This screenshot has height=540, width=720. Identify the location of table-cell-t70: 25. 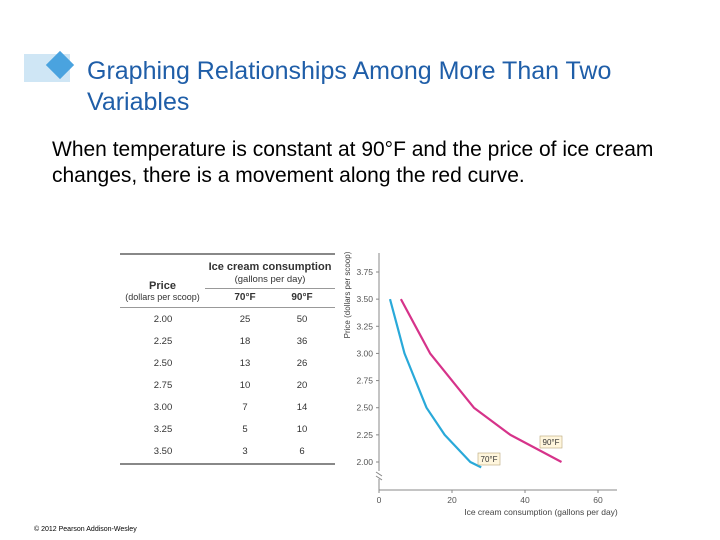
(245, 319).